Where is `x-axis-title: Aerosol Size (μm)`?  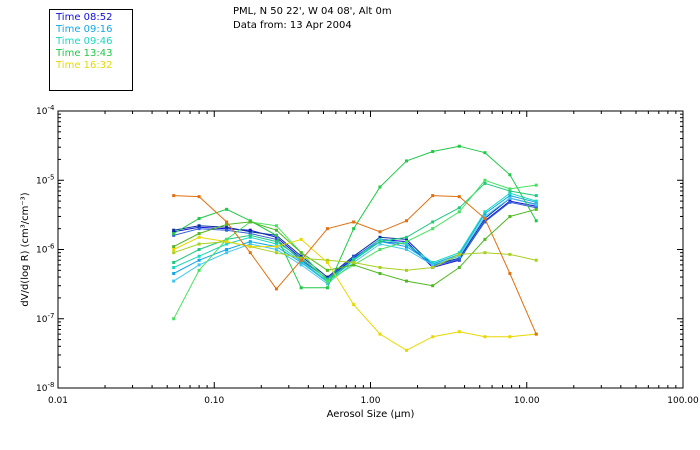 x-axis-title: Aerosol Size (μm) is located at coordinates (371, 414).